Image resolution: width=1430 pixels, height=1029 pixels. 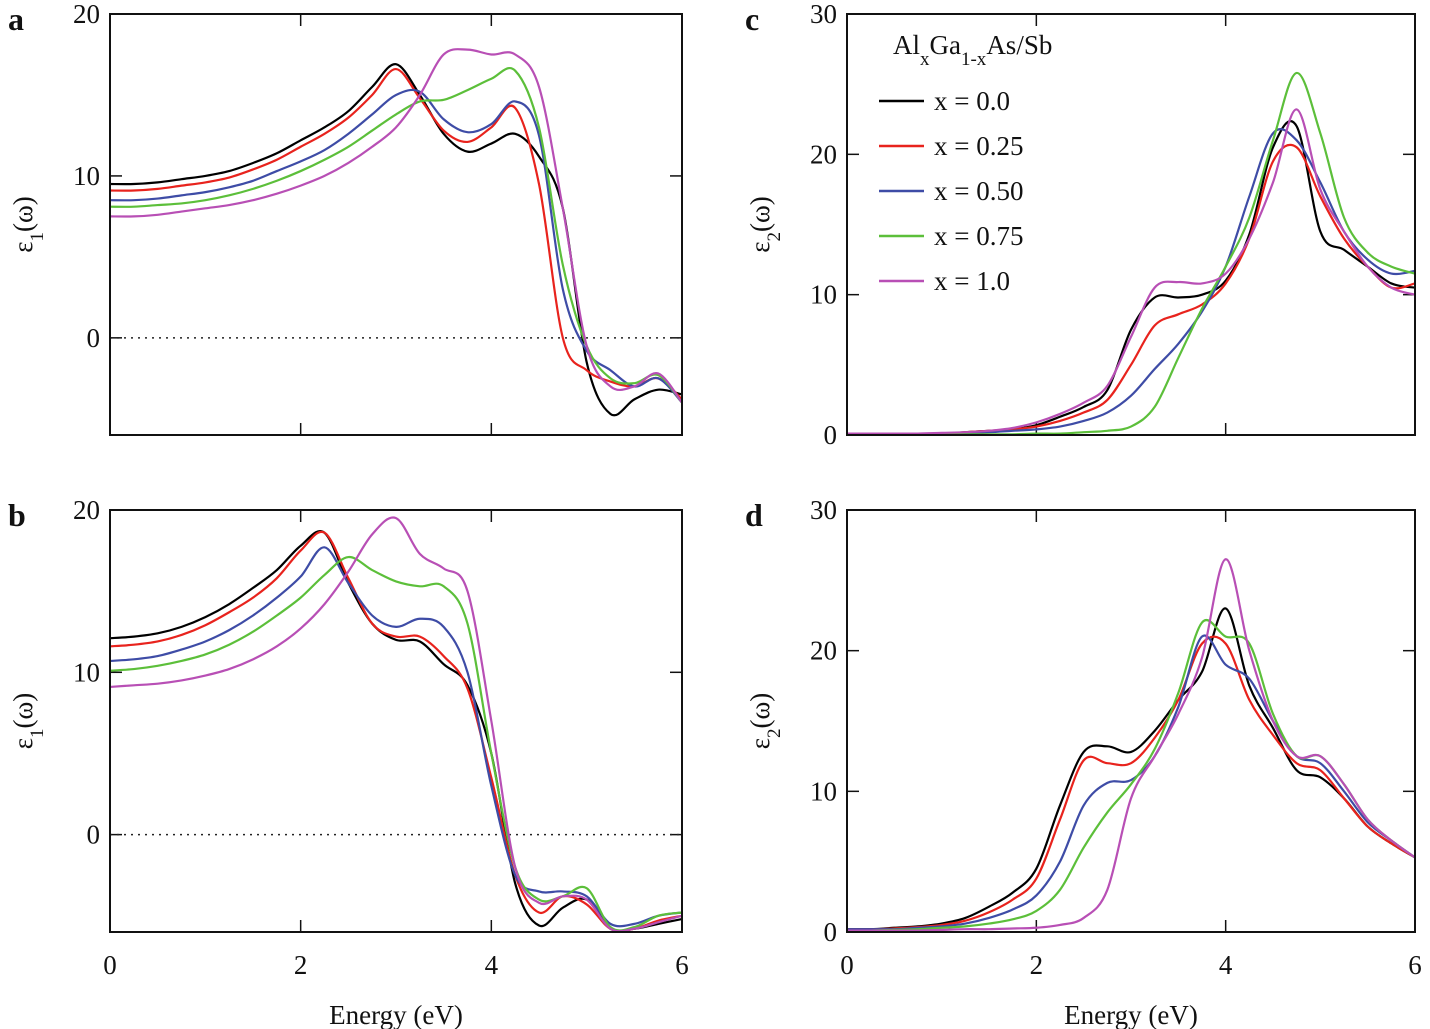 What do you see at coordinates (17, 515) in the screenshot?
I see `panel-letter: b` at bounding box center [17, 515].